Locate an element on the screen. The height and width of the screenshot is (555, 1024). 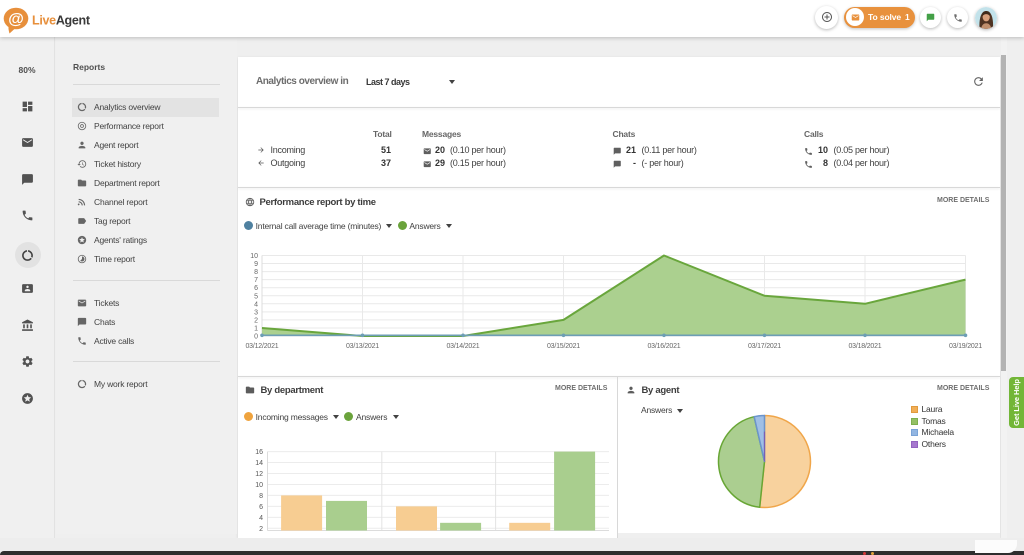
svg-text: 1 is located at coordinates (256, 328).